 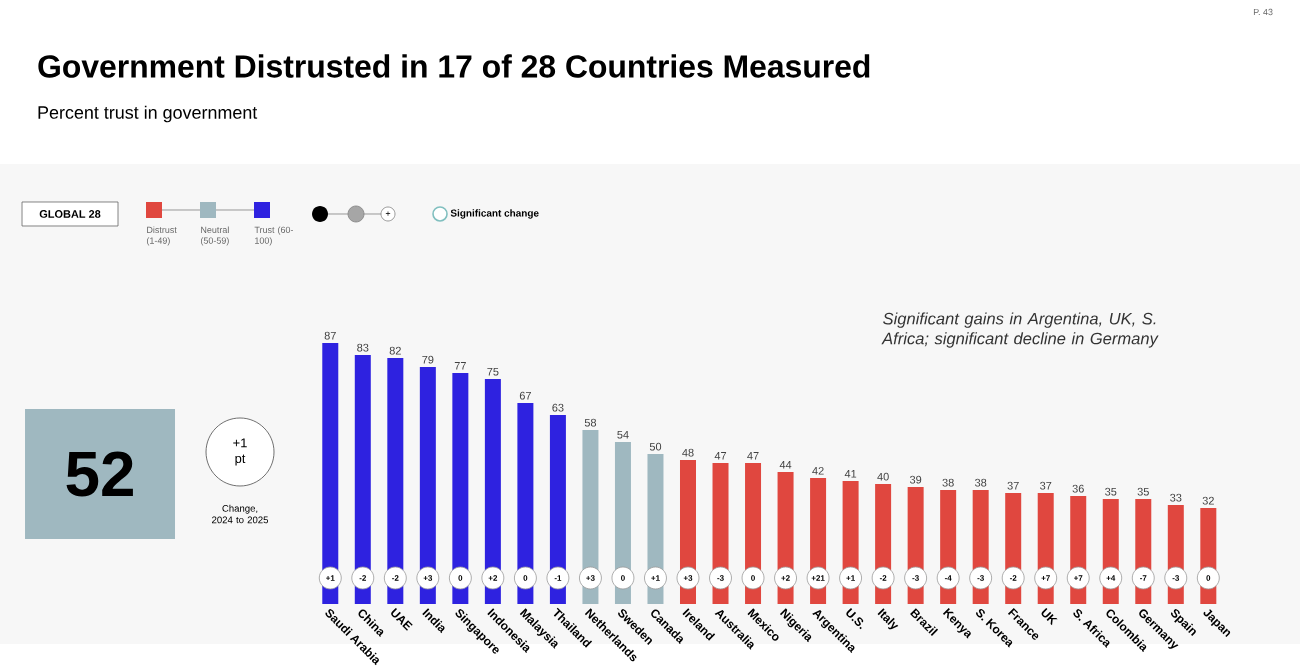 What do you see at coordinates (148, 114) in the screenshot?
I see `text: Percent trust in government` at bounding box center [148, 114].